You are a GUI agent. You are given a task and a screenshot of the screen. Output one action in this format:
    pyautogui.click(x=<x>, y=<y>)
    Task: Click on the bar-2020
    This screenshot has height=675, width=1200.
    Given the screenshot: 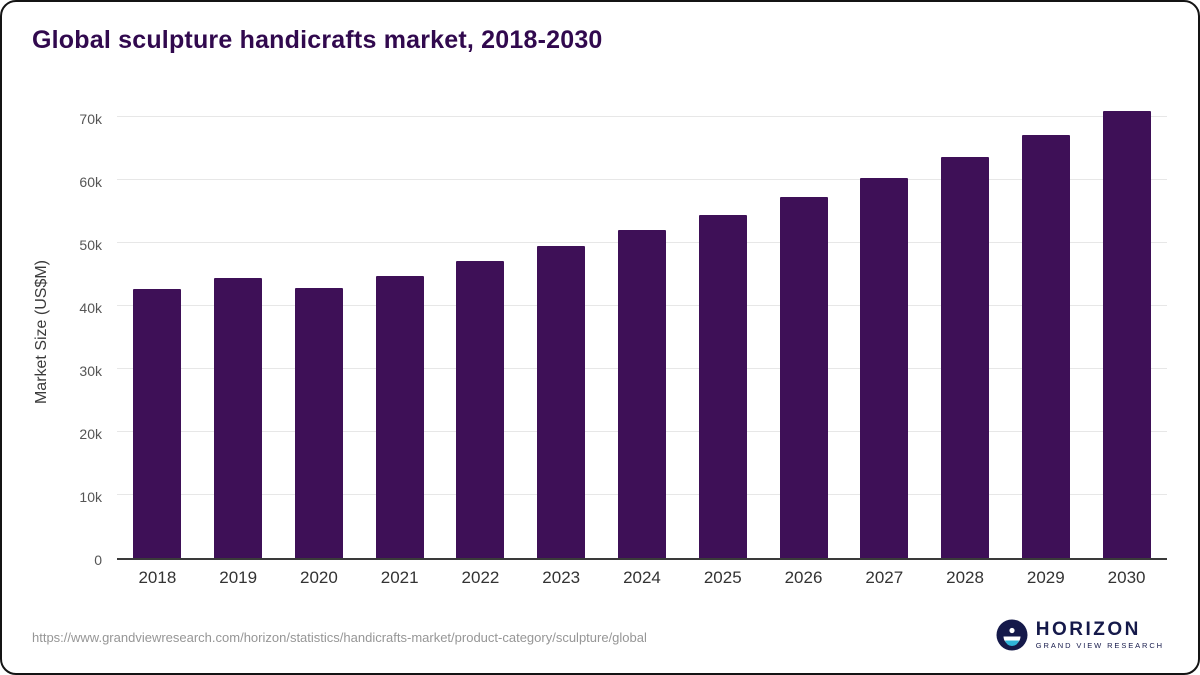 What is the action you would take?
    pyautogui.click(x=318, y=422)
    